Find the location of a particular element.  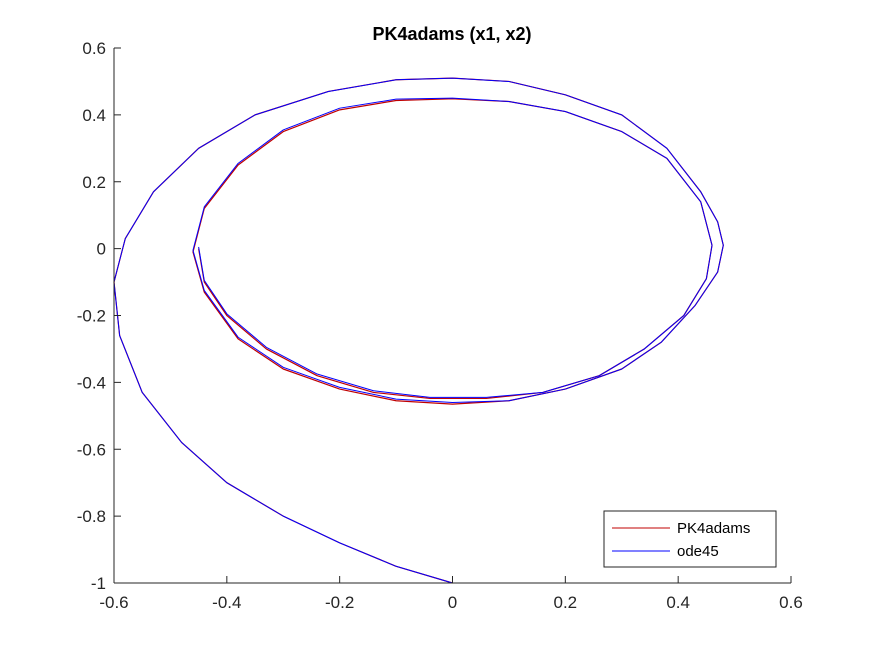

x-tick-label: 0.2 is located at coordinates (566, 602).